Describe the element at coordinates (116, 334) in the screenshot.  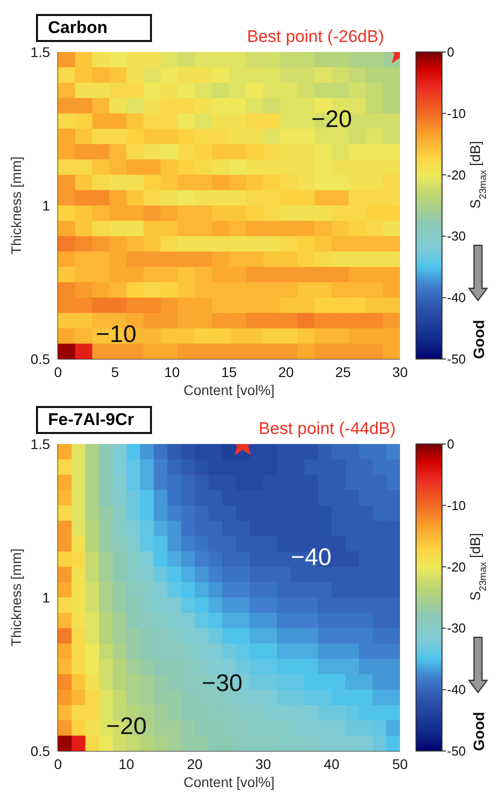
I see `annotation: −10` at that location.